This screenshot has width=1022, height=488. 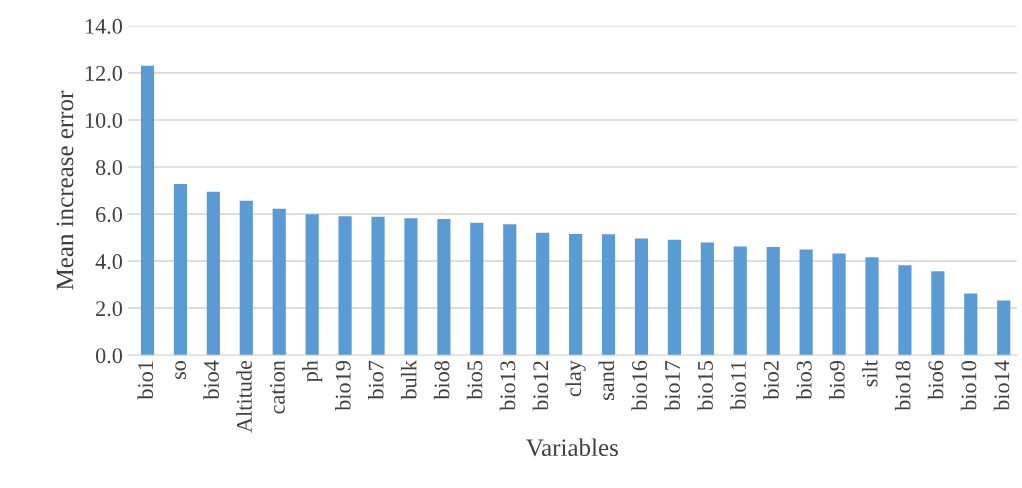 What do you see at coordinates (540, 386) in the screenshot?
I see `x-tick-label: bio12` at bounding box center [540, 386].